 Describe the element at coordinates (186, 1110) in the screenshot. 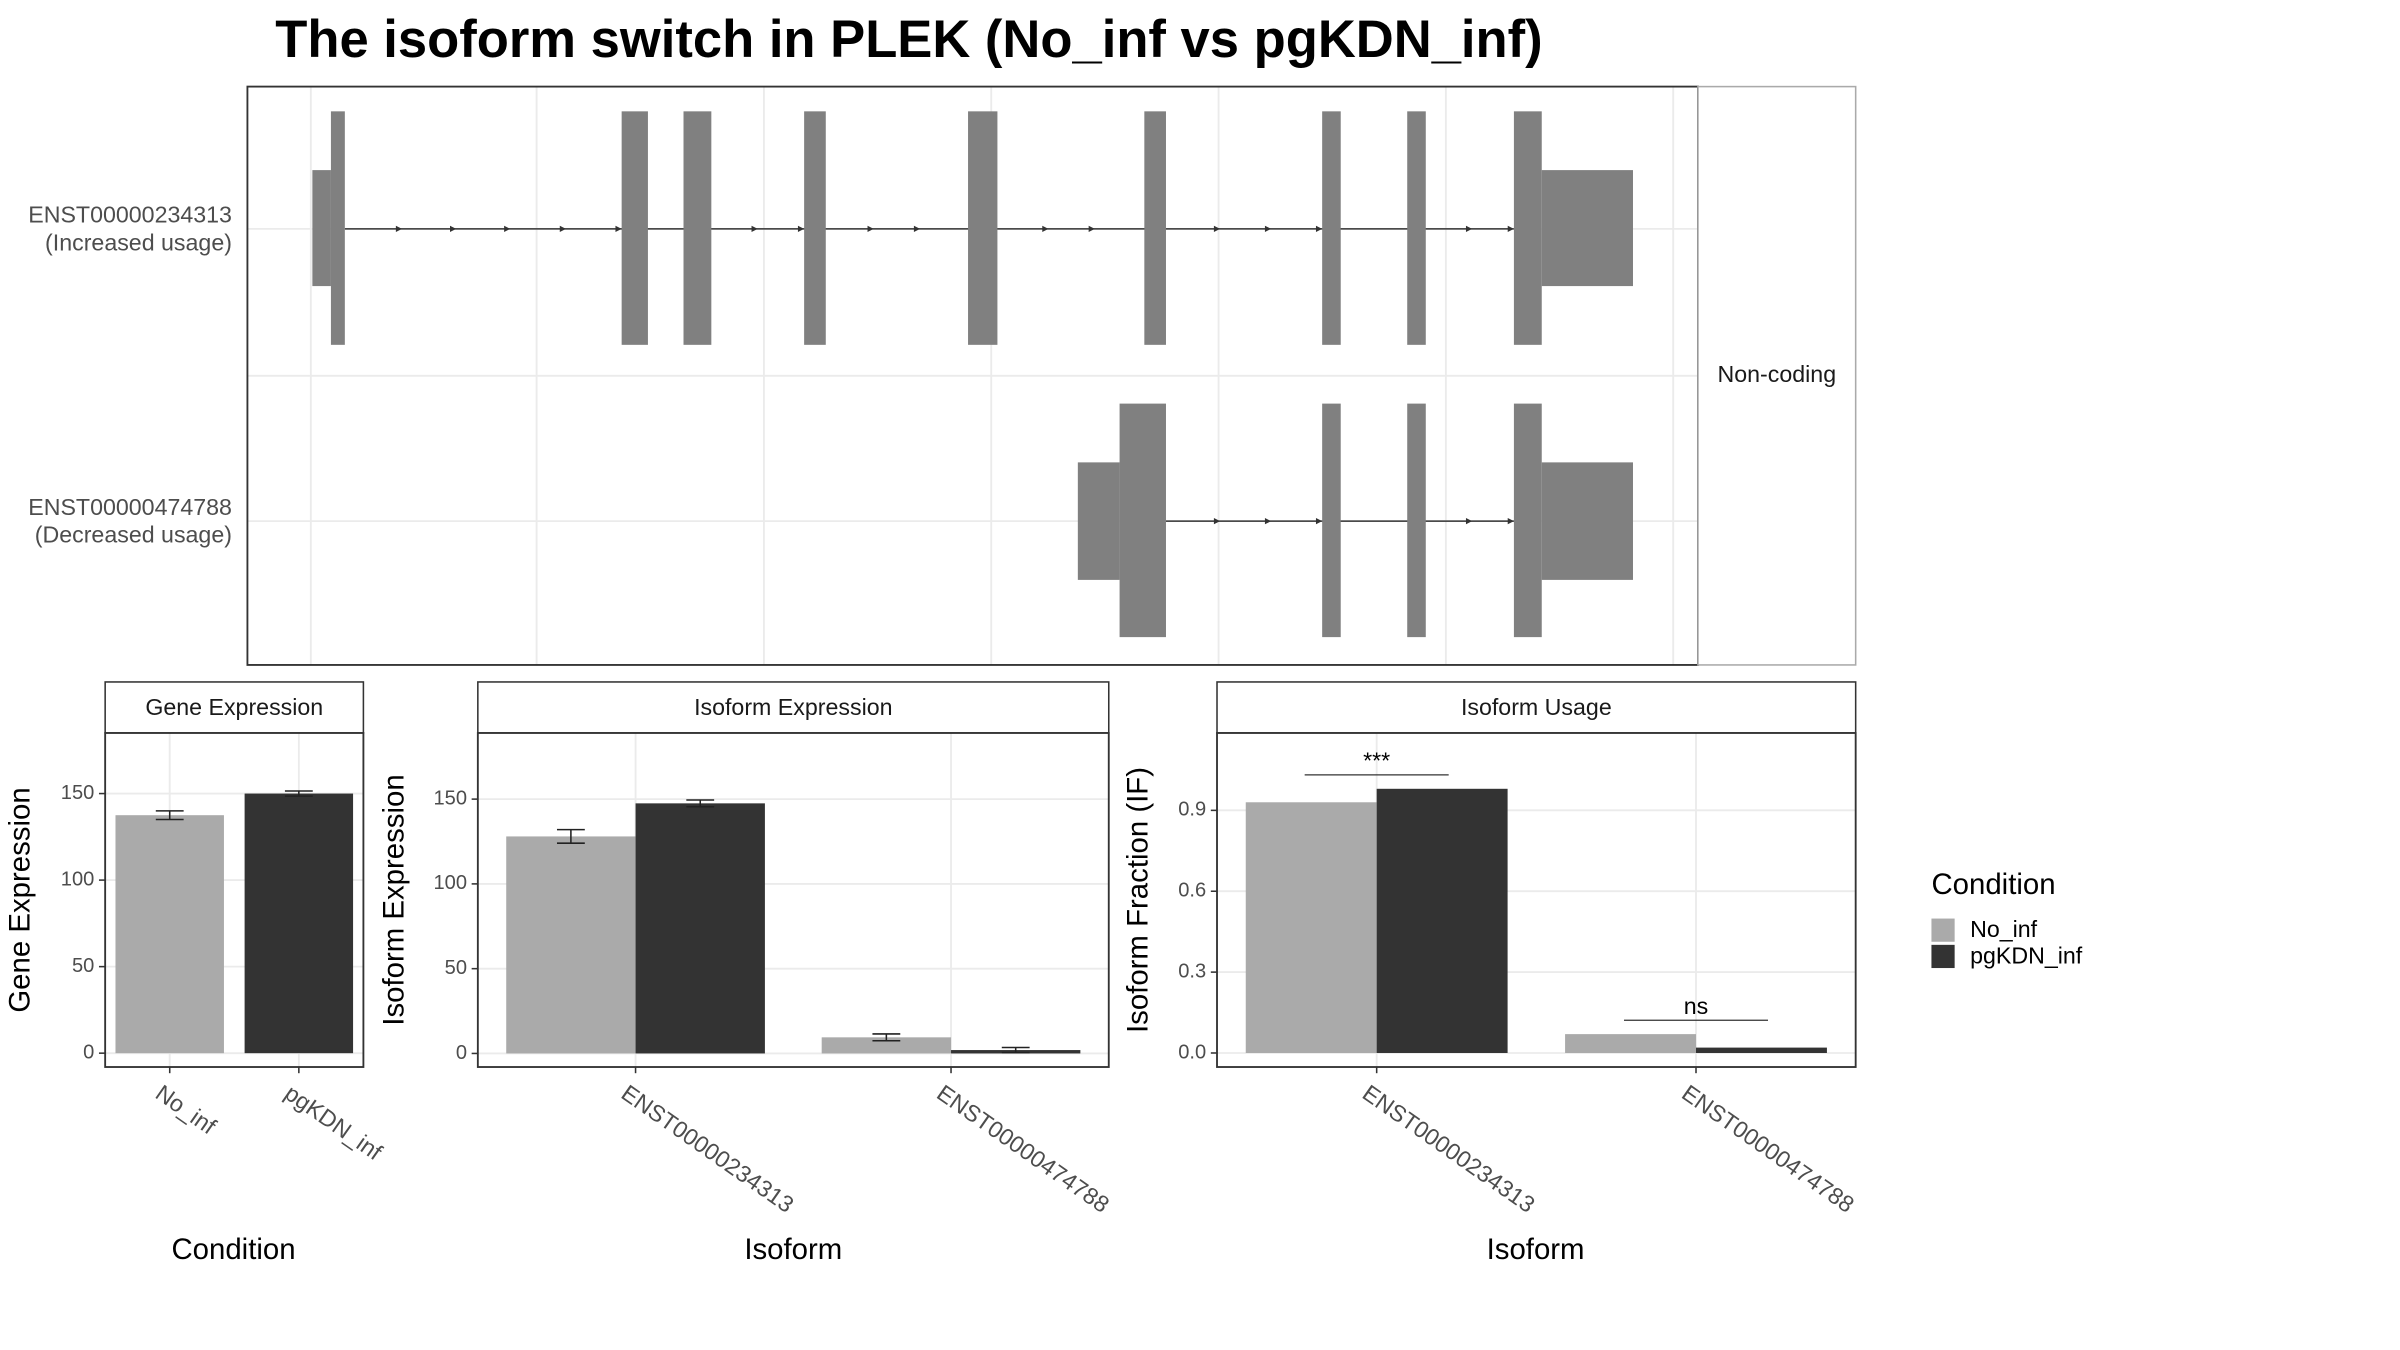

I see `x-tick-label: No_inf` at that location.